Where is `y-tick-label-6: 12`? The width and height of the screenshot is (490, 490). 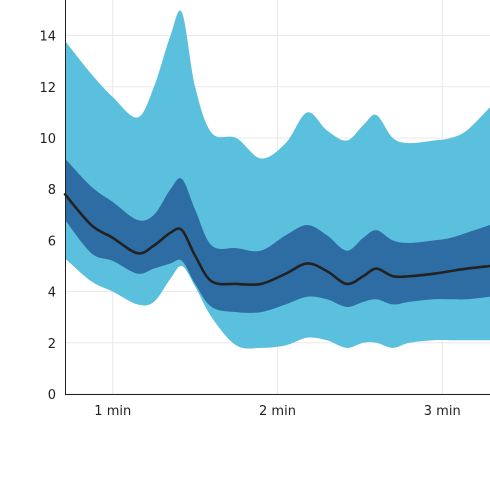 y-tick-label-6: 12 is located at coordinates (47, 88).